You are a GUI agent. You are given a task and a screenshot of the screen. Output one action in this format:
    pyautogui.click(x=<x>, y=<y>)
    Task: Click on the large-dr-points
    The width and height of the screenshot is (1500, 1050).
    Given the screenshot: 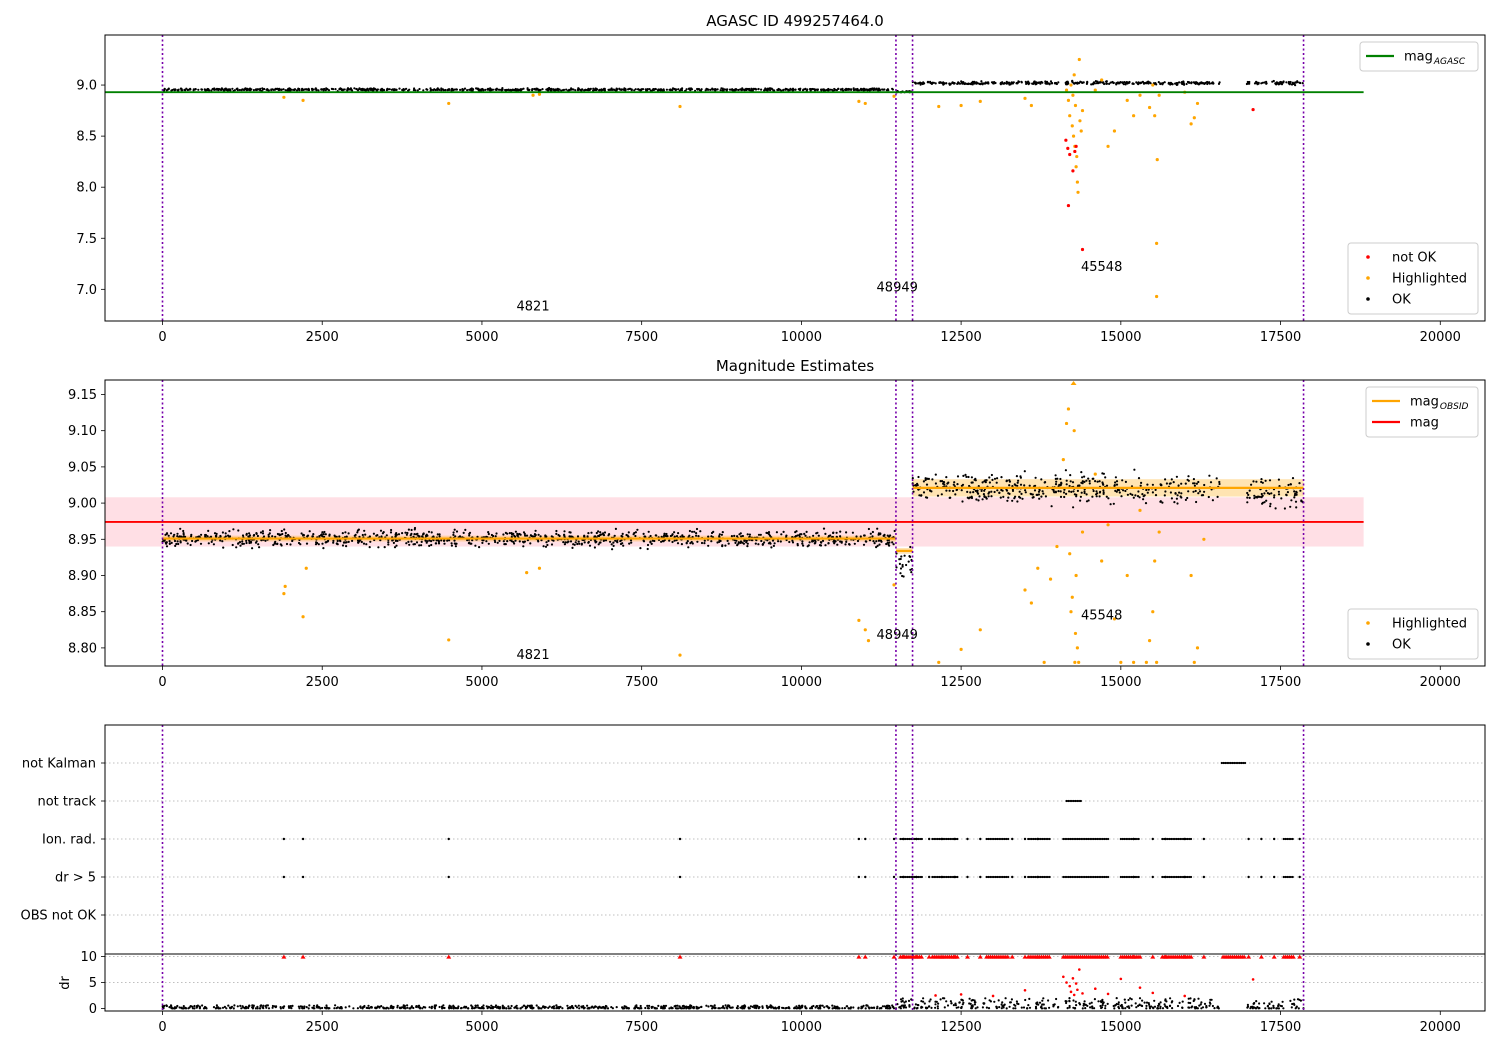 What is the action you would take?
    pyautogui.click(x=1094, y=983)
    